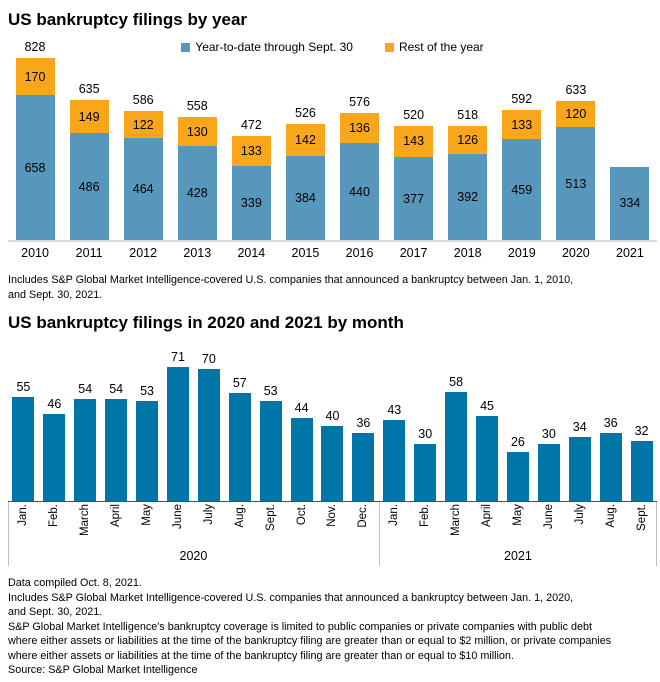 The height and width of the screenshot is (682, 660). What do you see at coordinates (128, 19) in the screenshot?
I see `yearly-chart-title: US bankruptcy filings by year` at bounding box center [128, 19].